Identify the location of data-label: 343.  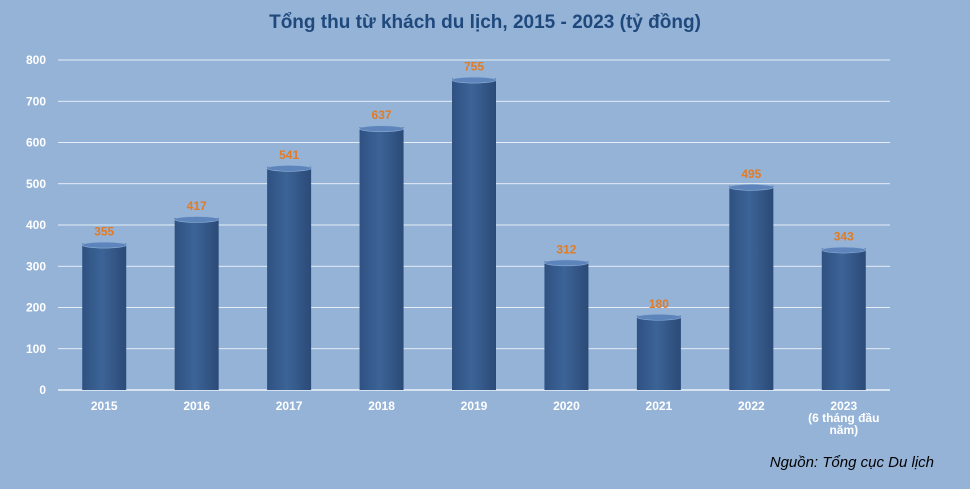
(844, 237).